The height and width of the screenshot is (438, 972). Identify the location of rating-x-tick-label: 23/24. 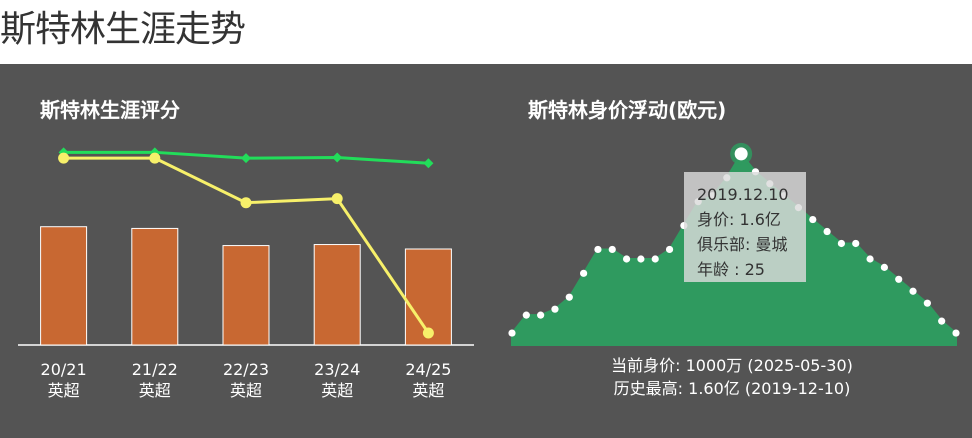
(337, 369).